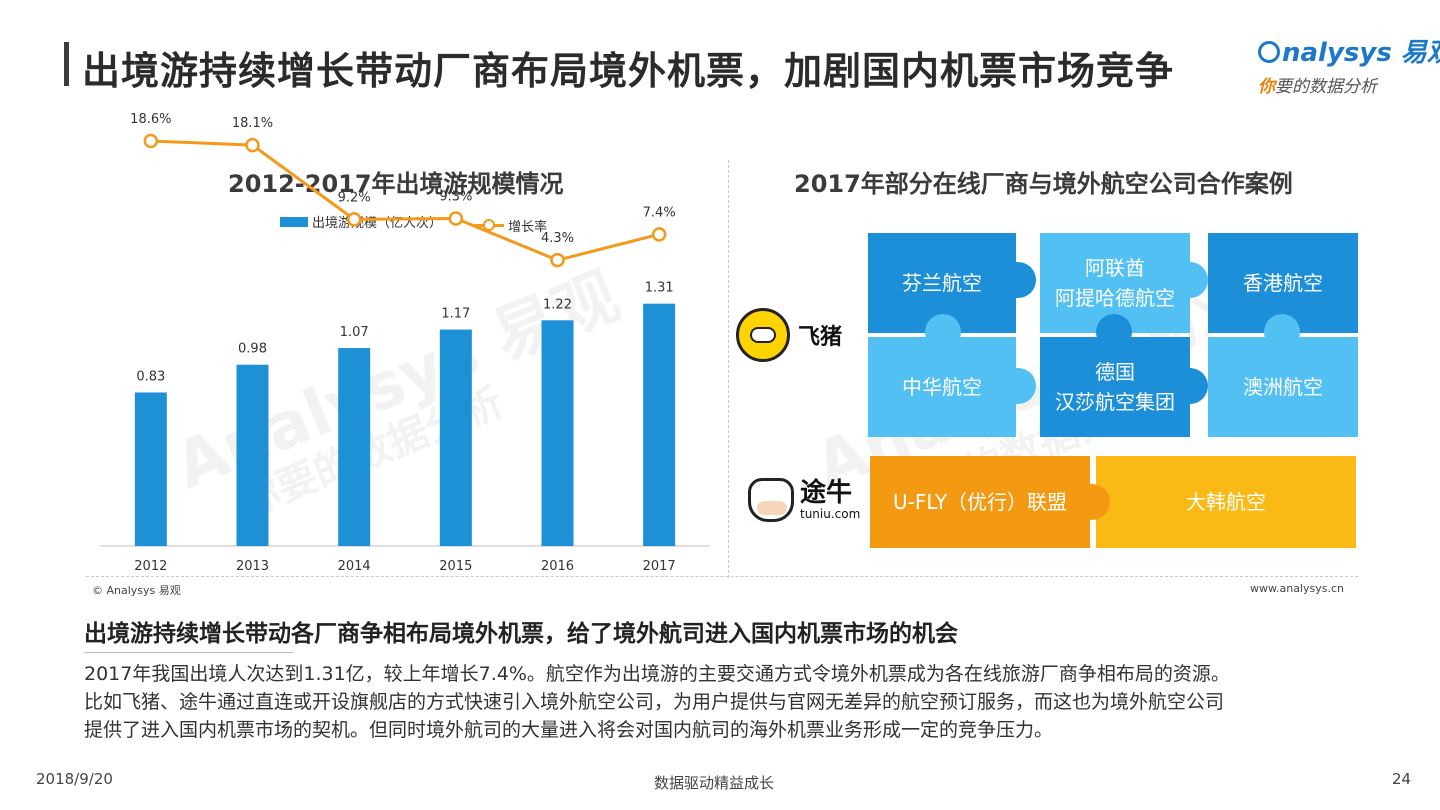 This screenshot has height=810, width=1440. What do you see at coordinates (826, 493) in the screenshot?
I see `tuniu-name-cn: 途牛` at bounding box center [826, 493].